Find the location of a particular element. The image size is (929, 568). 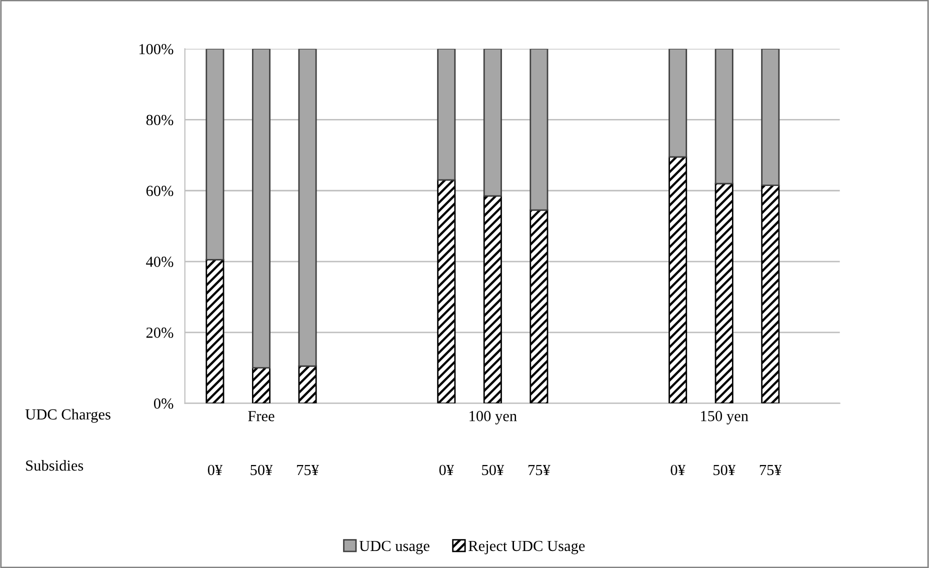

text: 150 yen is located at coordinates (724, 417).